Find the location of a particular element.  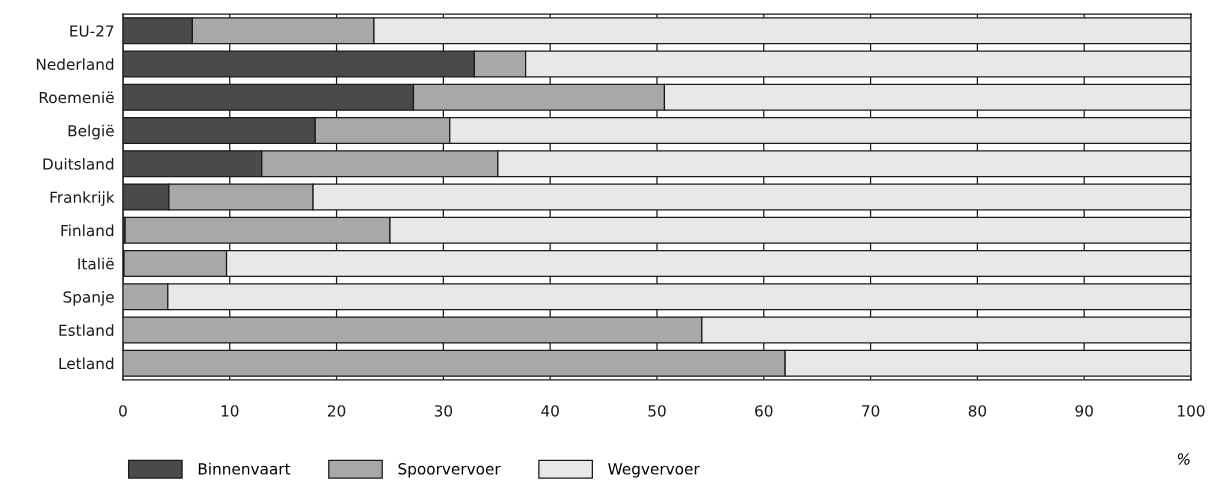

x-tick-label: 10 is located at coordinates (230, 411).